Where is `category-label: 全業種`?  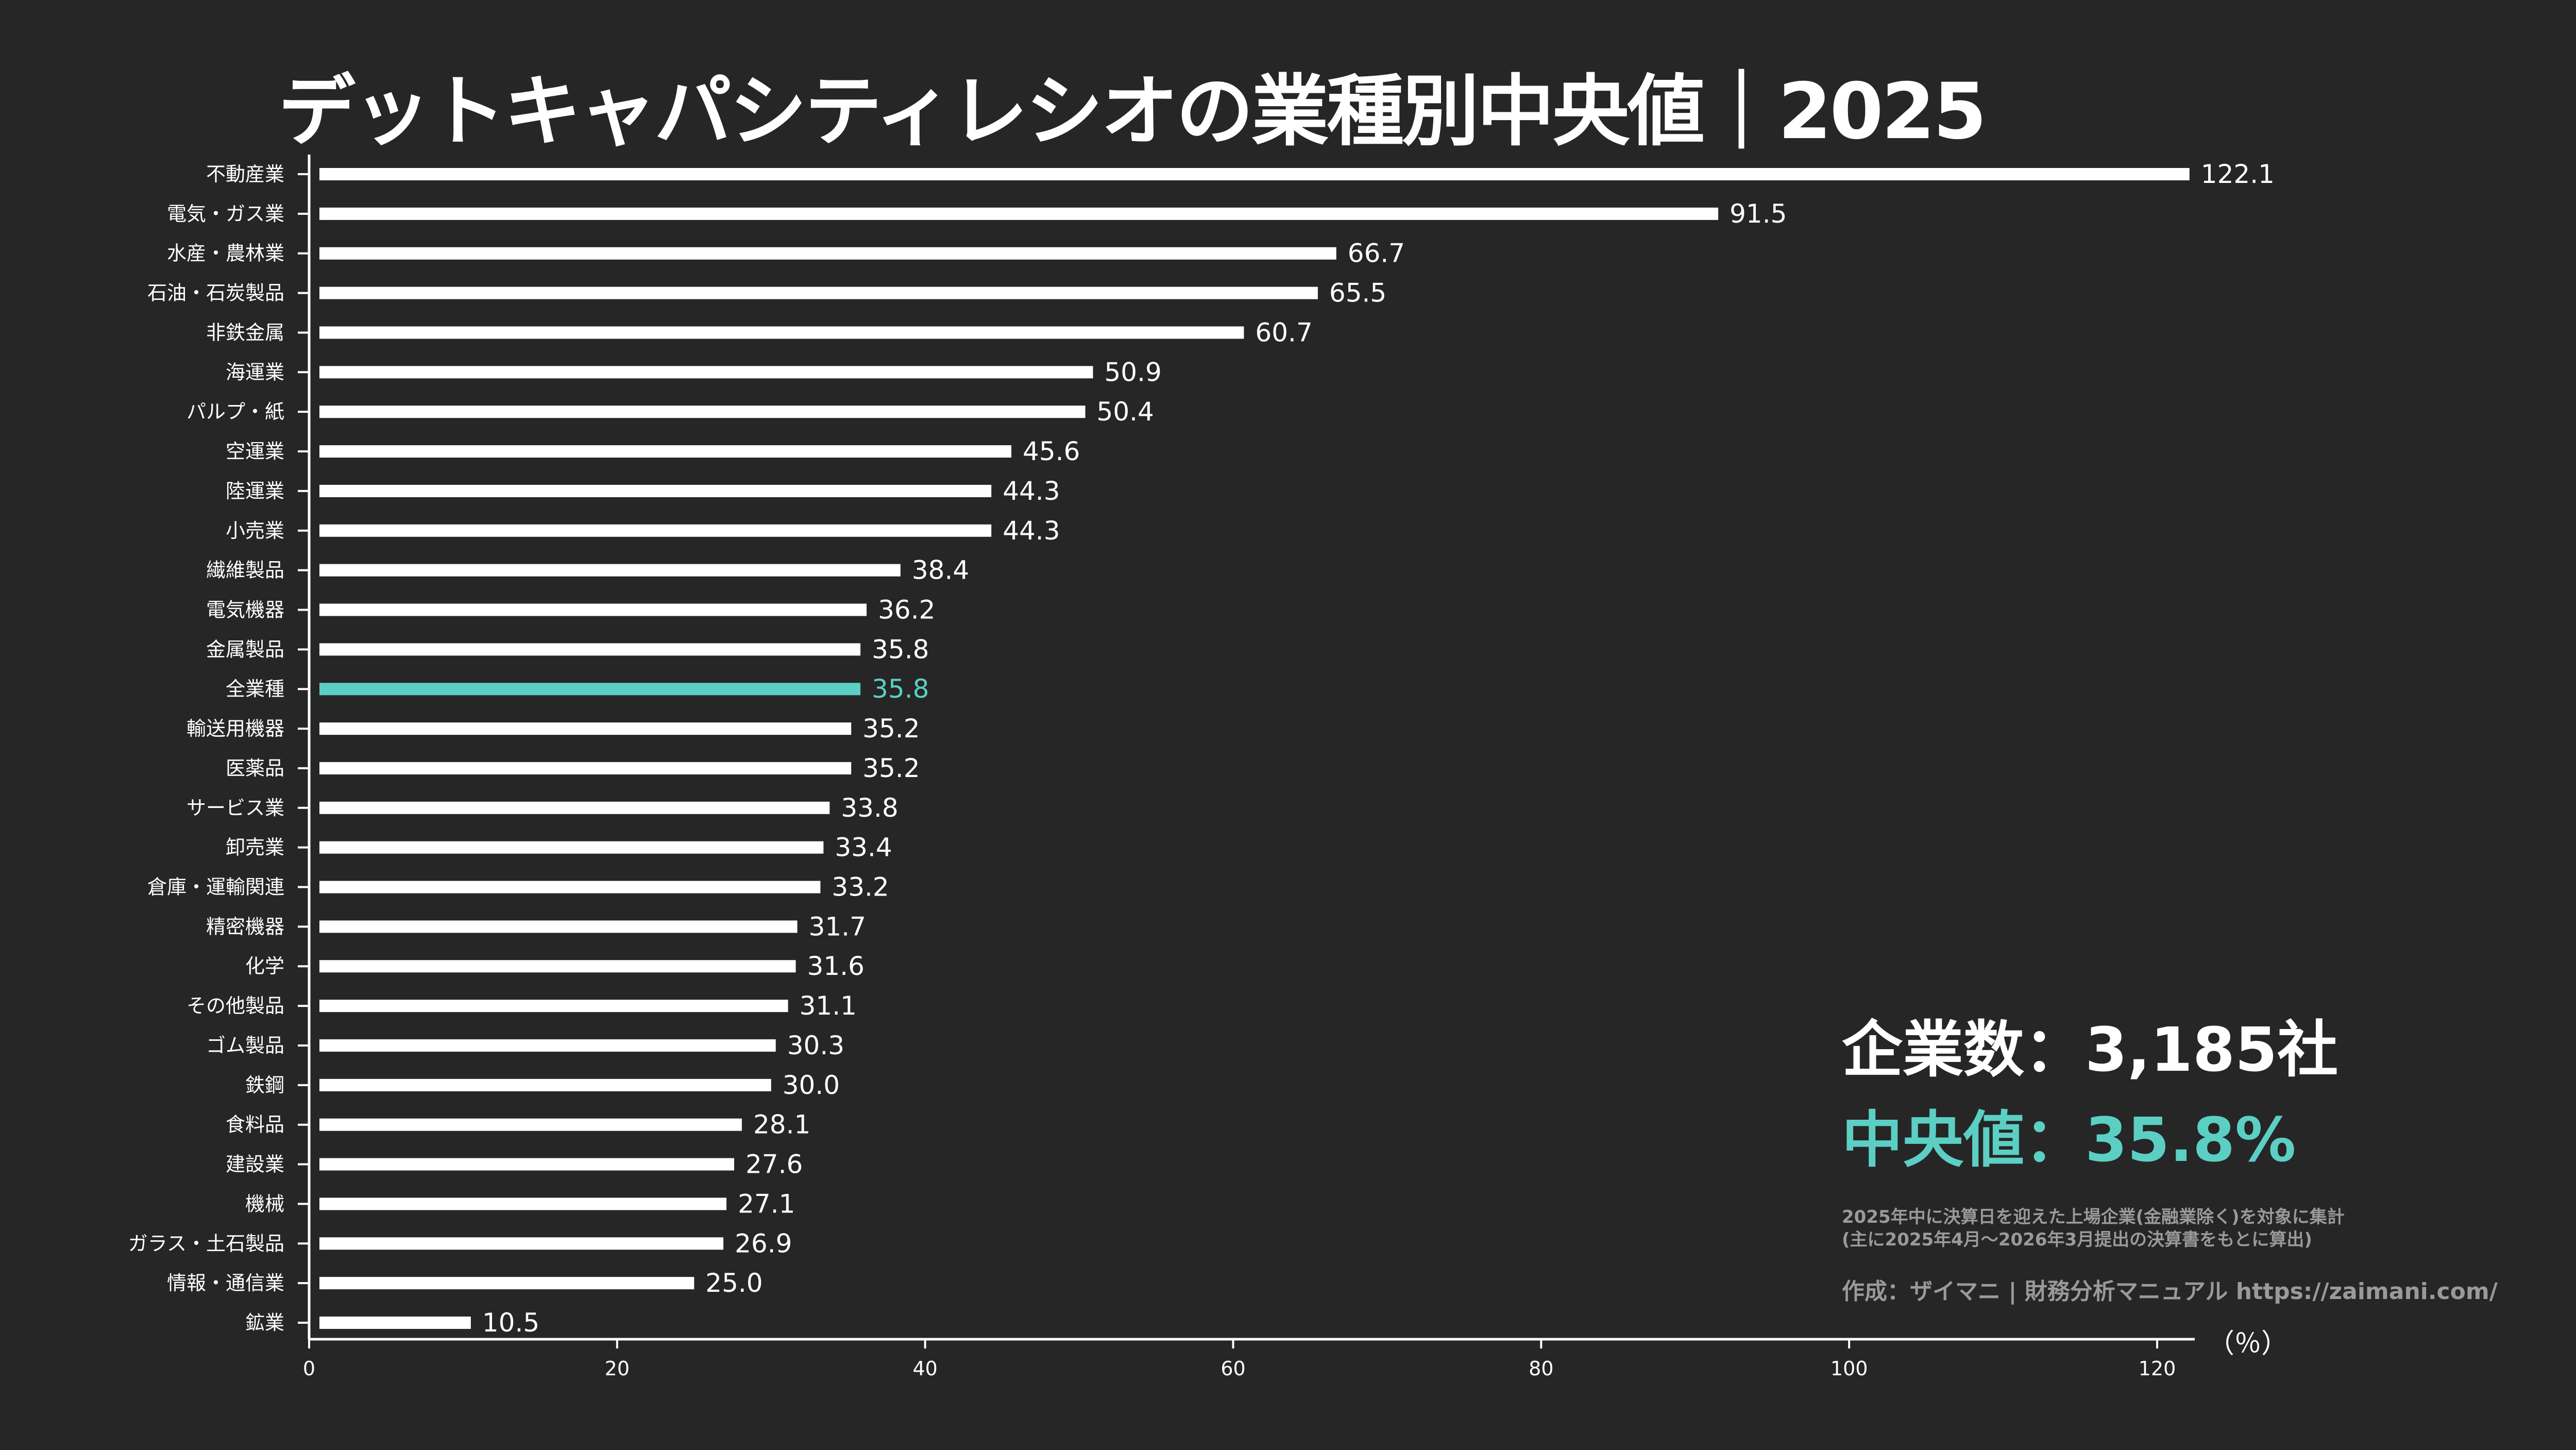
category-label: 全業種 is located at coordinates (255, 689).